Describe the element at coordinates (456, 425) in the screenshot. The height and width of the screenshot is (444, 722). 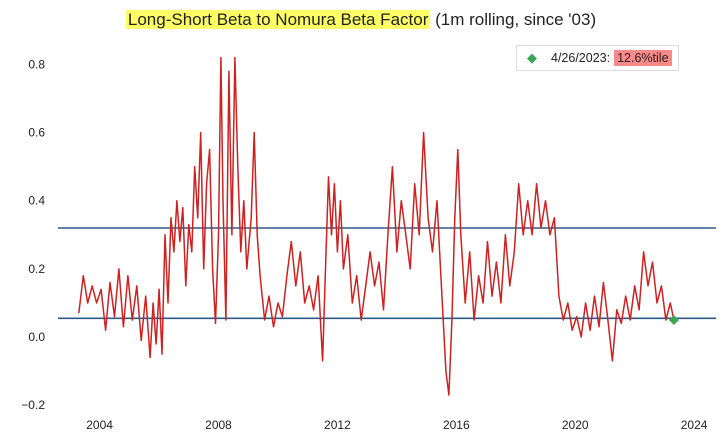
I see `x-tick-label: 2016` at that location.